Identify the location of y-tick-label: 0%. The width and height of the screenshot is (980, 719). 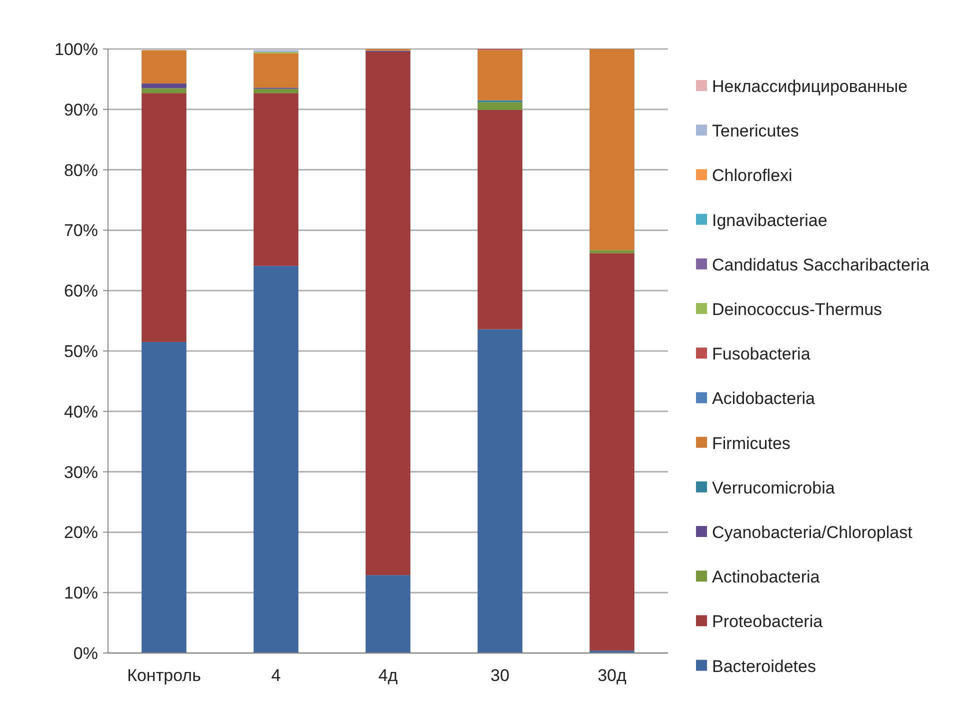
(85, 653).